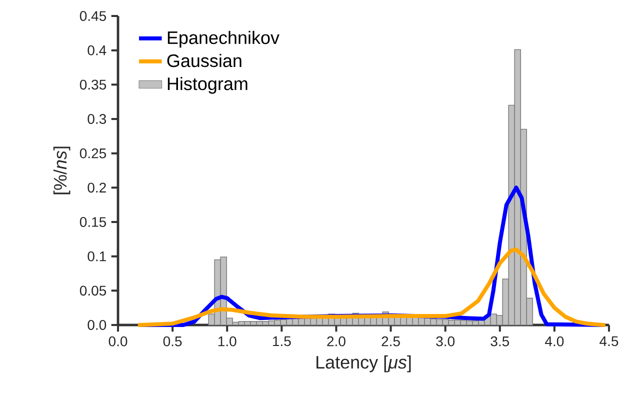 The height and width of the screenshot is (416, 627). I want to click on y-axis-title: [%/ns], so click(61, 170).